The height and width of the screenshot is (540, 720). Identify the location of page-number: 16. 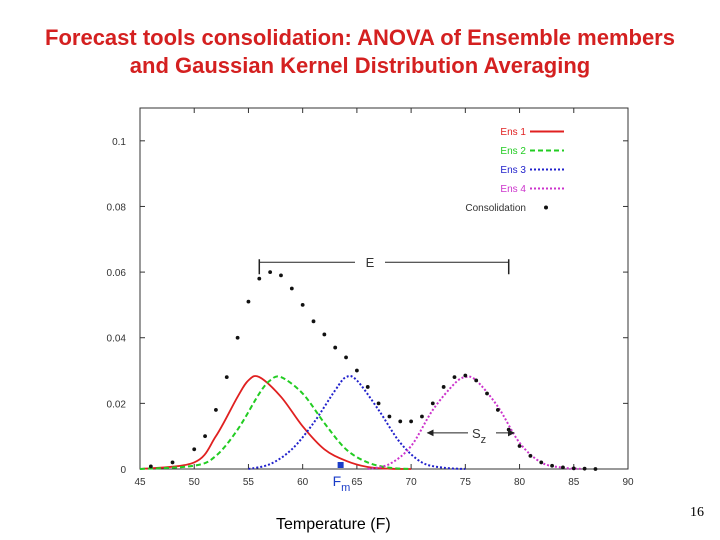
(697, 512).